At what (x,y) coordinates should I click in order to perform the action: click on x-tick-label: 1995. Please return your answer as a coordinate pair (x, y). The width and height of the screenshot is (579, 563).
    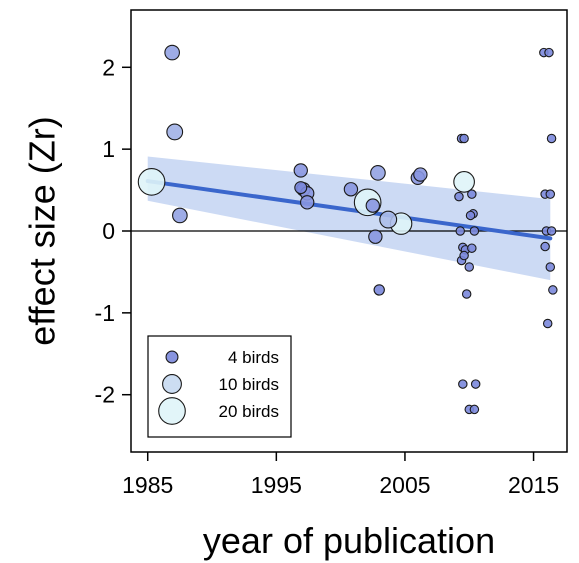
    Looking at the image, I should click on (276, 485).